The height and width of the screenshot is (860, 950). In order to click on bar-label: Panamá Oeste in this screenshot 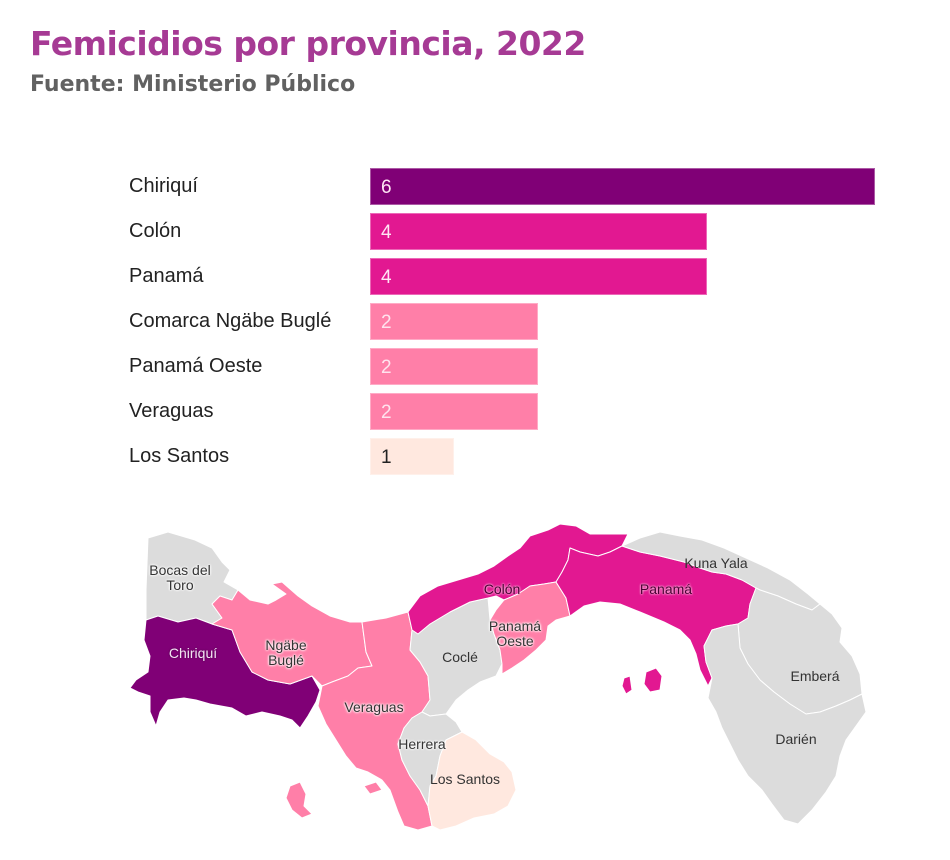, I will do `click(196, 366)`.